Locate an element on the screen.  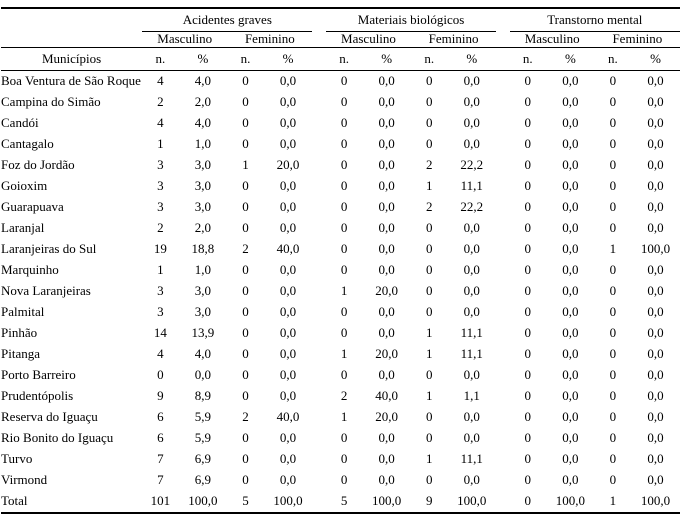
value-cell: 20,0 is located at coordinates (288, 165).